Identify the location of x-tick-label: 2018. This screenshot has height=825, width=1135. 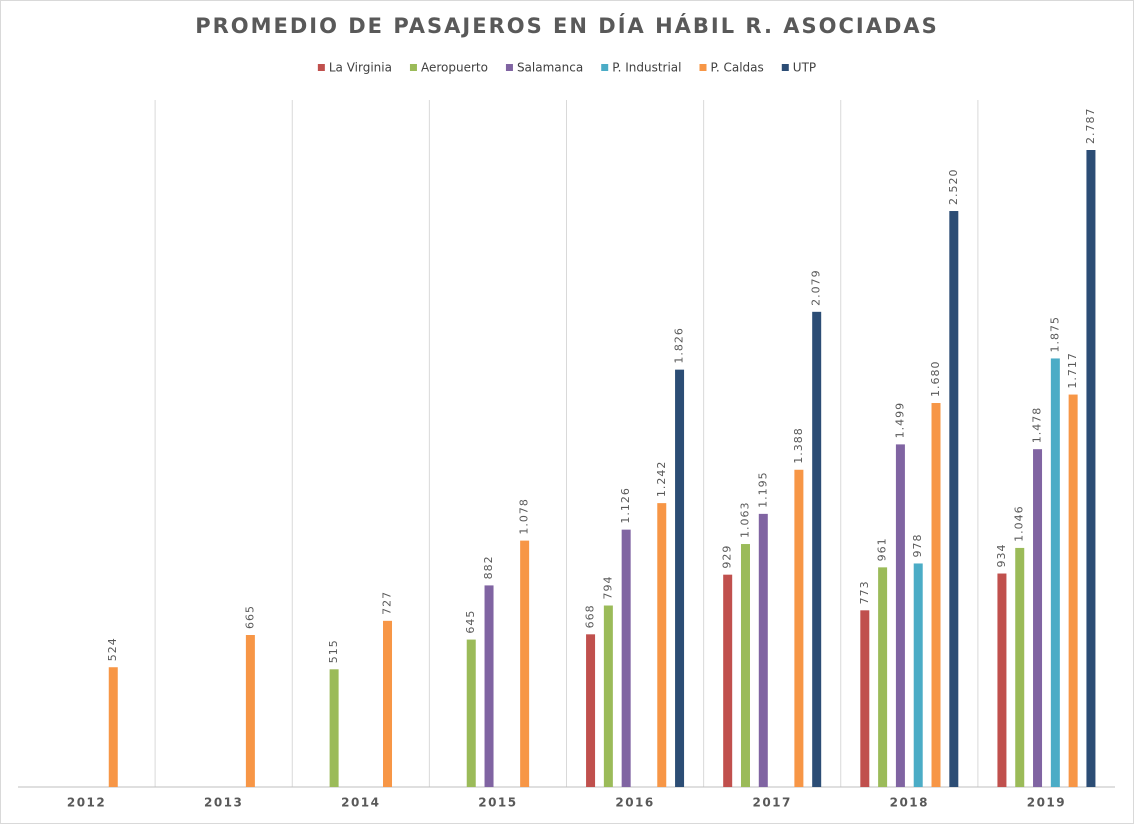
(909, 803).